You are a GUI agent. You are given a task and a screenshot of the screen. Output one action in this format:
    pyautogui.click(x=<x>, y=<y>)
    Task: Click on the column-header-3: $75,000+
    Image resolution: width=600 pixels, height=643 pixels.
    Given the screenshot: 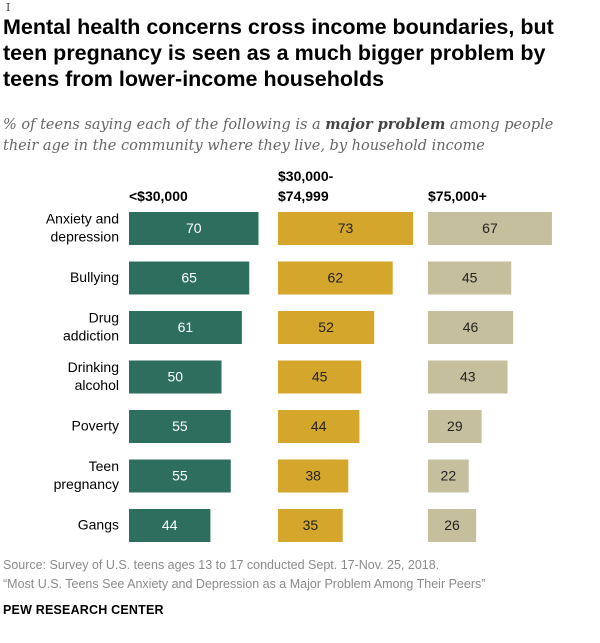 What is the action you would take?
    pyautogui.click(x=457, y=196)
    